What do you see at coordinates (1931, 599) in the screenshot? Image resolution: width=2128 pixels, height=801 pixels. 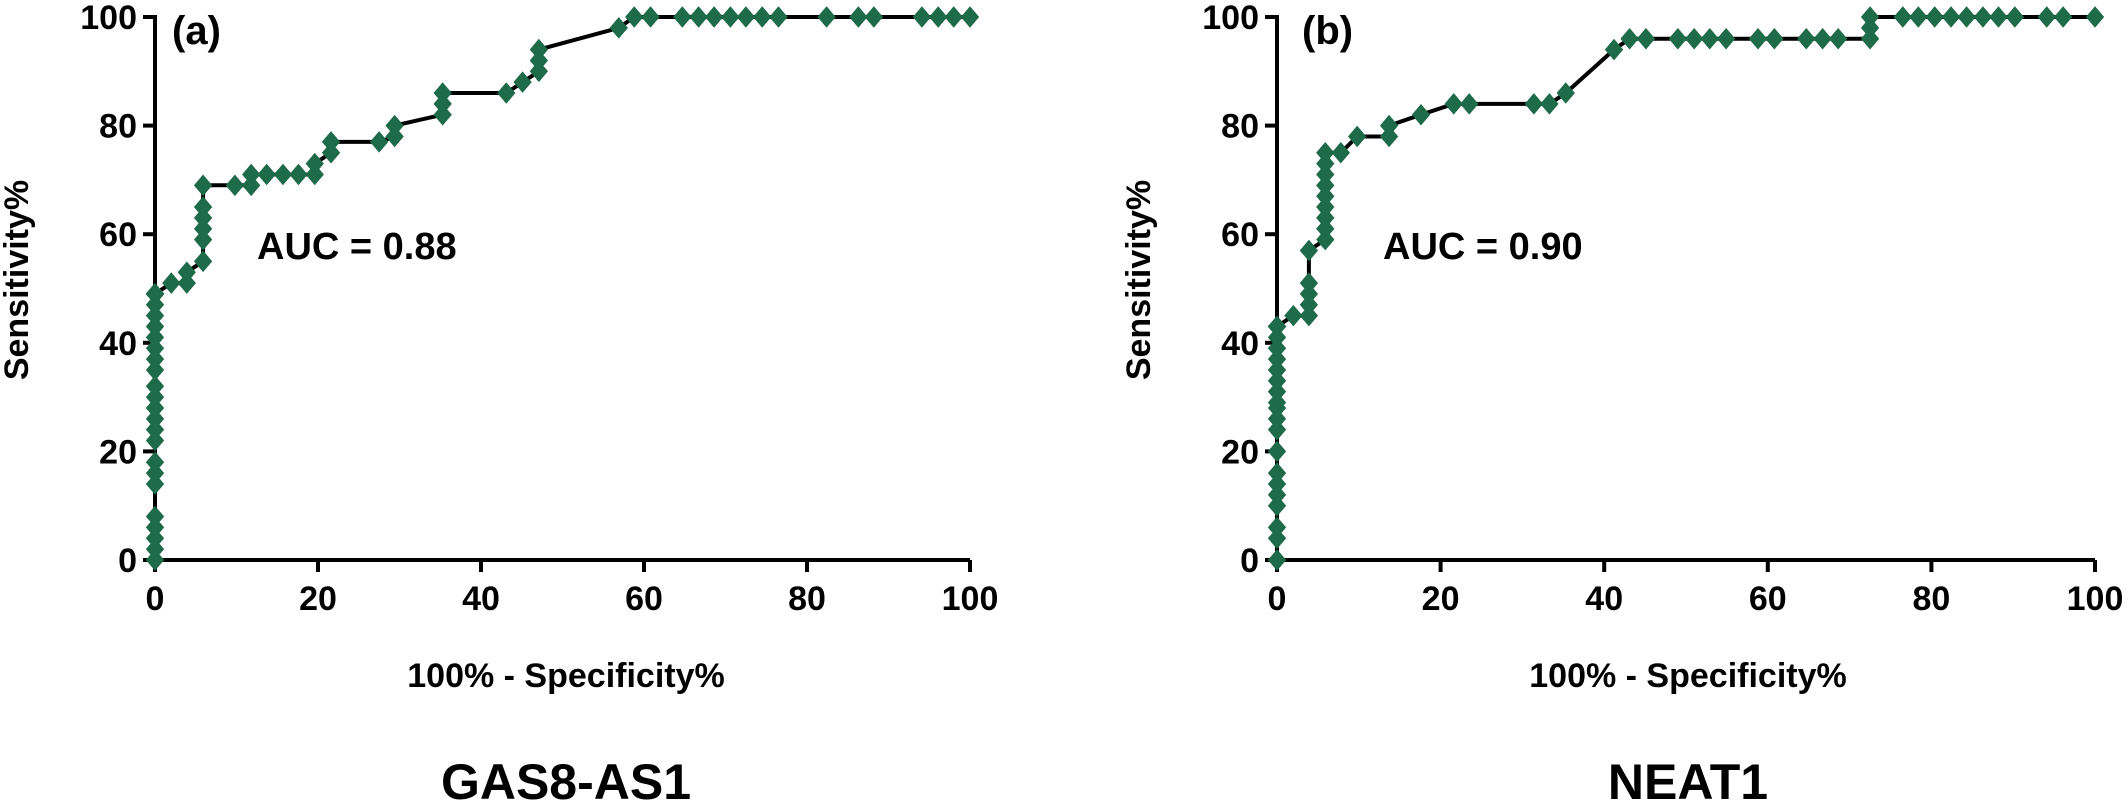 I see `x-tick-label: 80` at bounding box center [1931, 599].